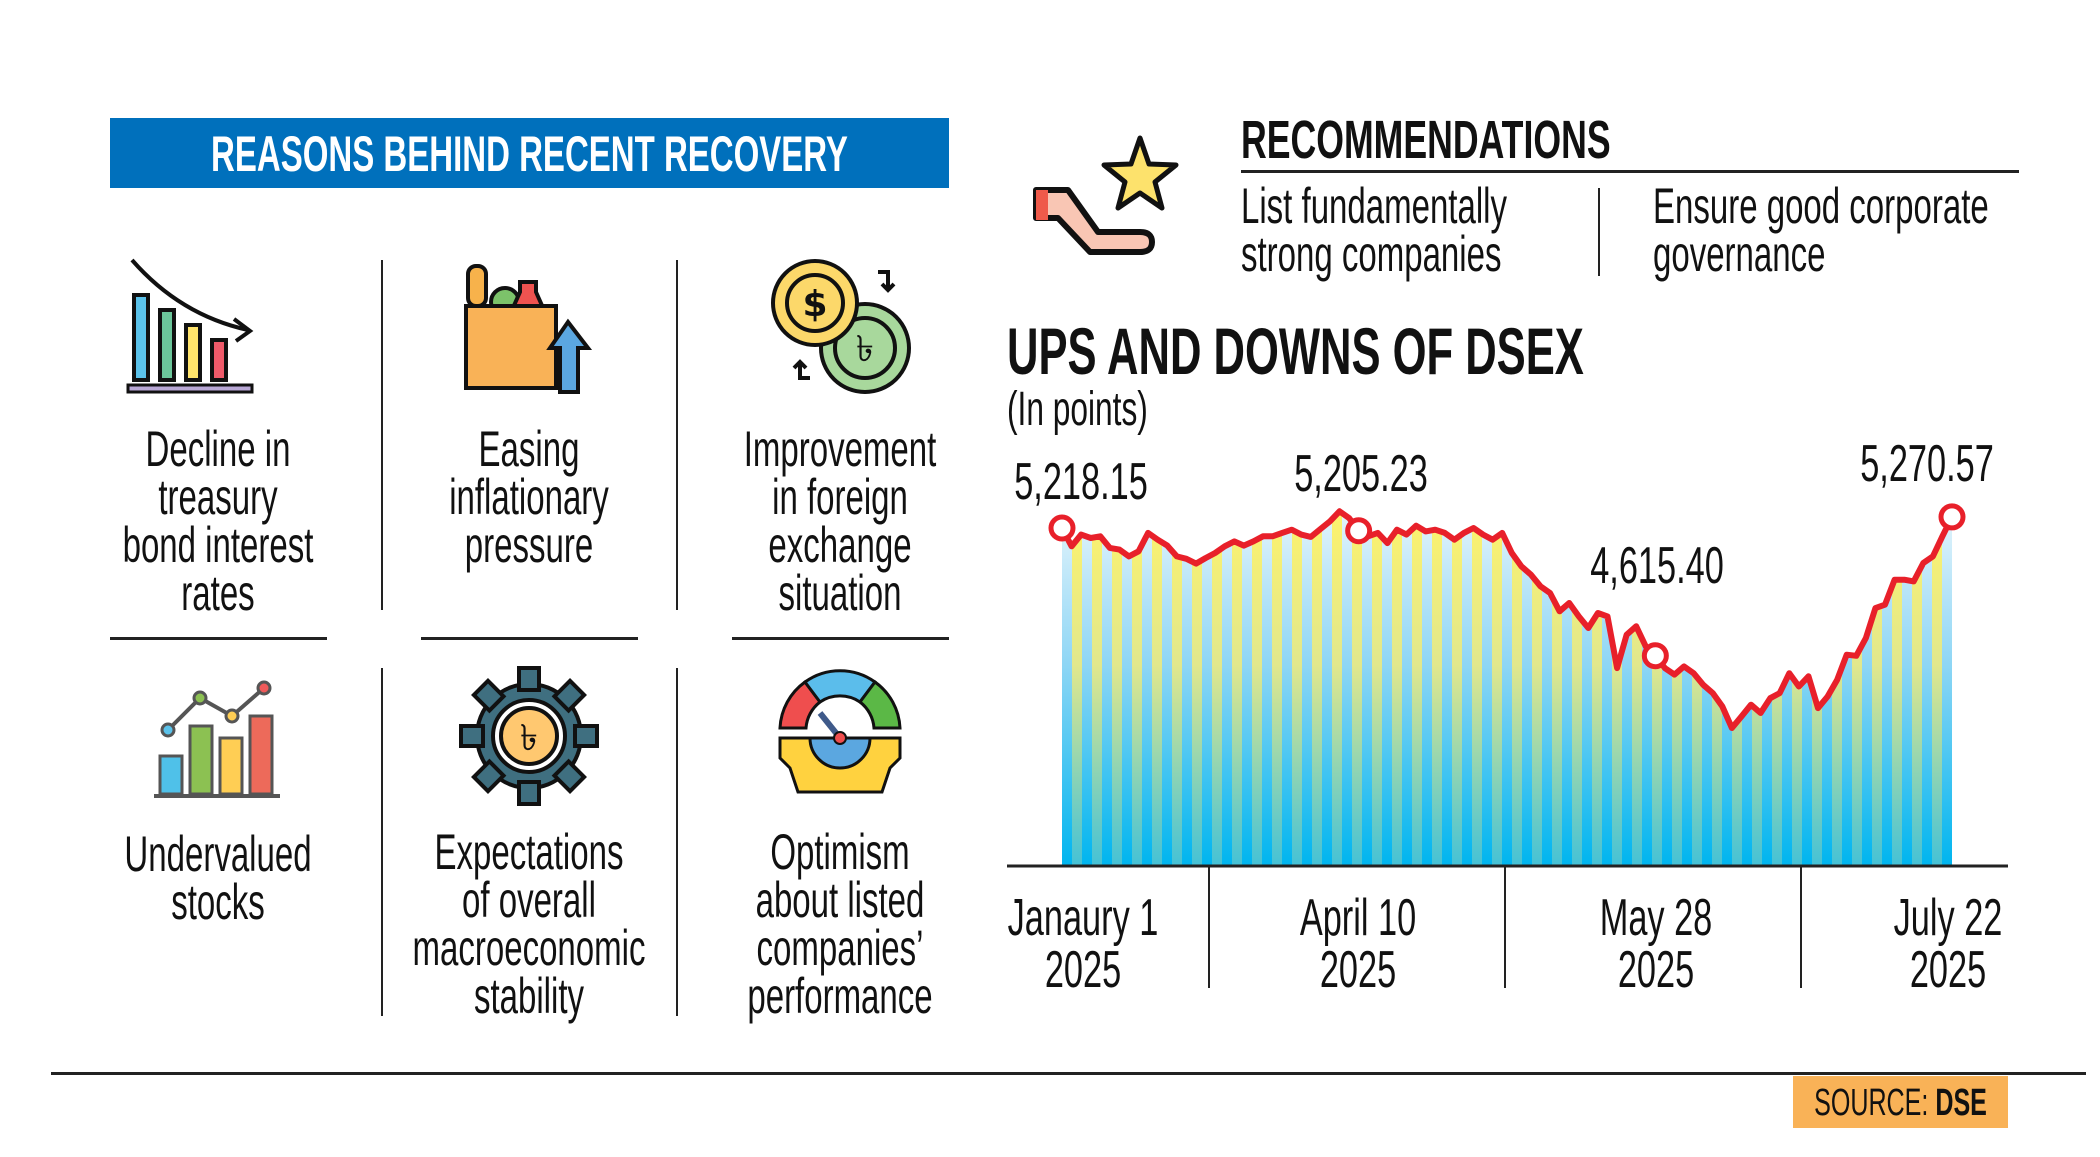 The image size is (2100, 1157). I want to click on recommendation-line: Ensure good corporate, so click(1821, 206).